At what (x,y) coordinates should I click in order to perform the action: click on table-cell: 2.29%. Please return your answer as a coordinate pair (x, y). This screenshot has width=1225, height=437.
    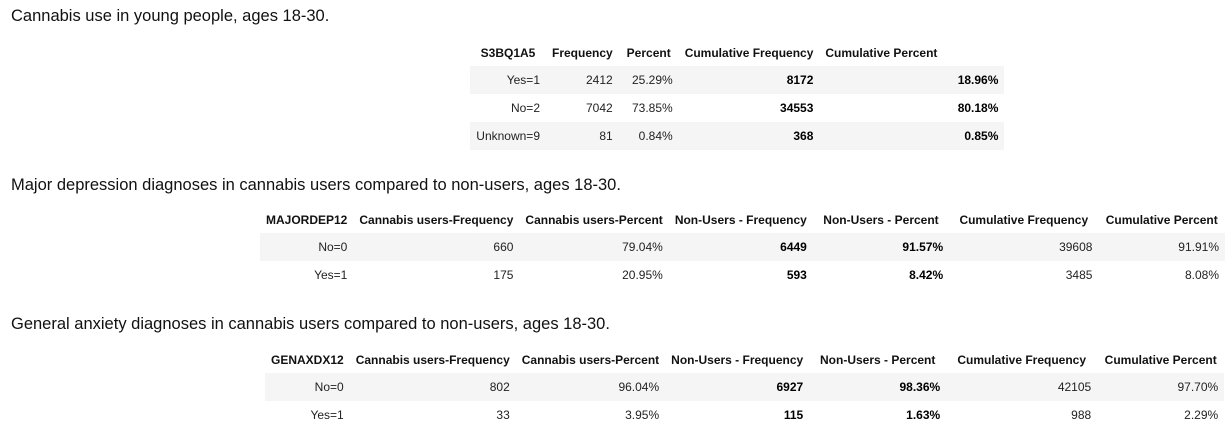
    Looking at the image, I should click on (1201, 415).